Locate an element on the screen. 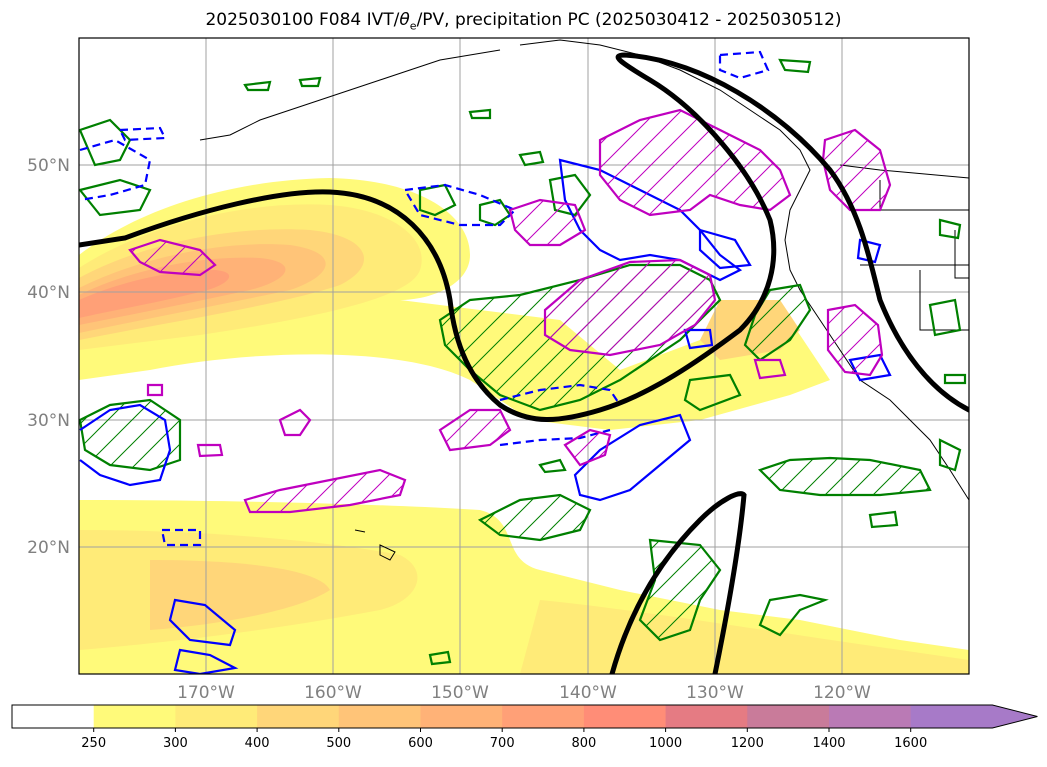  lon-tick-label: 120°W is located at coordinates (842, 693).